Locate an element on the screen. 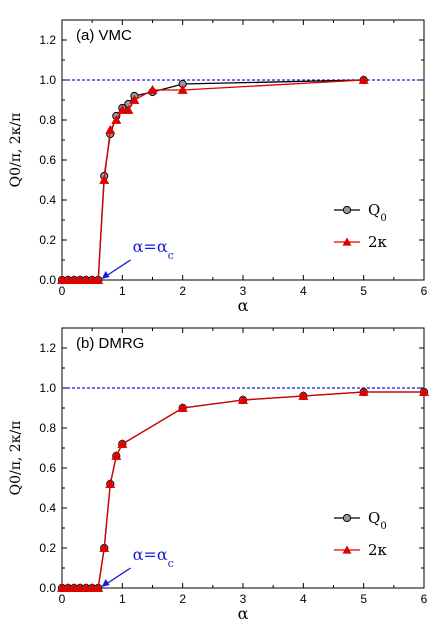 Image resolution: width=436 pixels, height=630 pixels. panel-title: (a) VMC is located at coordinates (104, 35).